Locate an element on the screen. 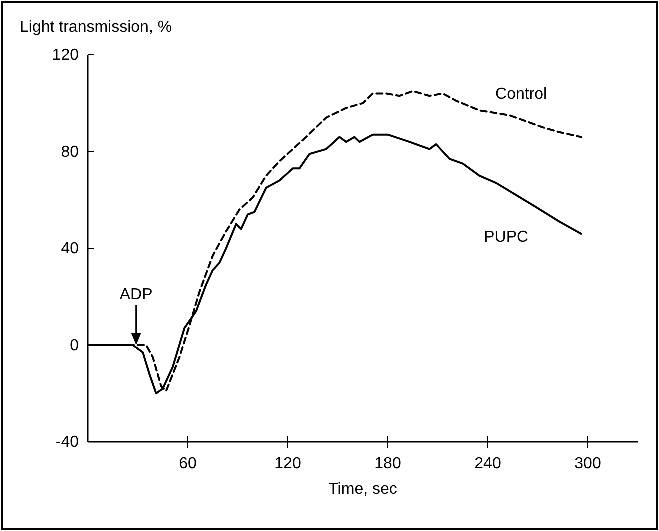 The image size is (659, 531). y-tick-label: 120 is located at coordinates (66, 55).